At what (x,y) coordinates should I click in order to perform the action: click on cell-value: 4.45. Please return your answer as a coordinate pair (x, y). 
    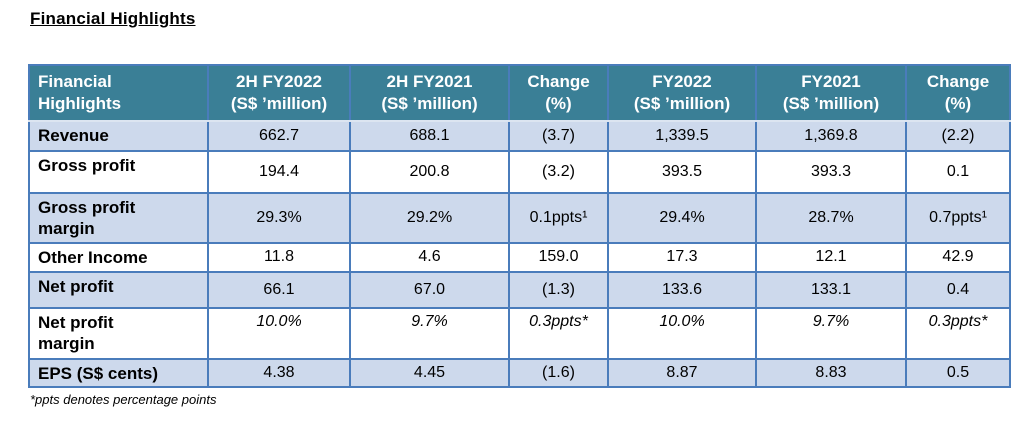
    Looking at the image, I should click on (429, 372).